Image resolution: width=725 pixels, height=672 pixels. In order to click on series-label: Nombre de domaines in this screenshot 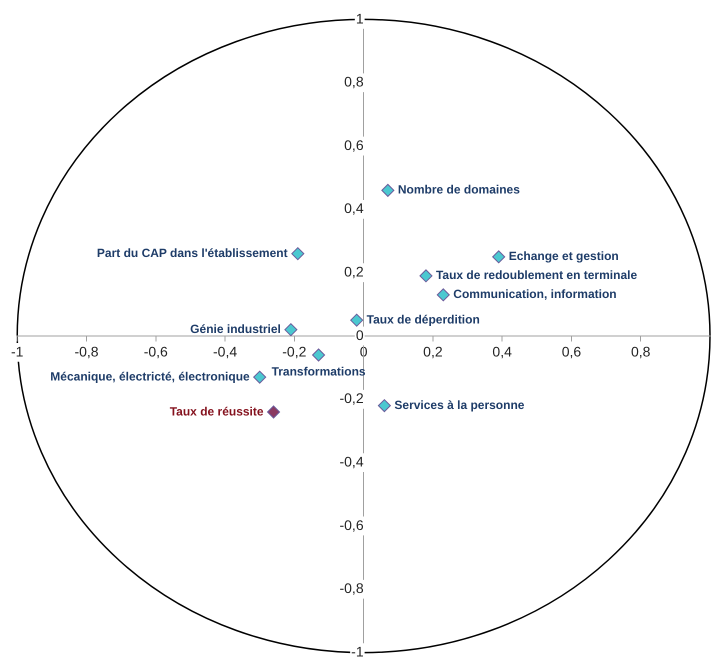, I will do `click(459, 189)`.